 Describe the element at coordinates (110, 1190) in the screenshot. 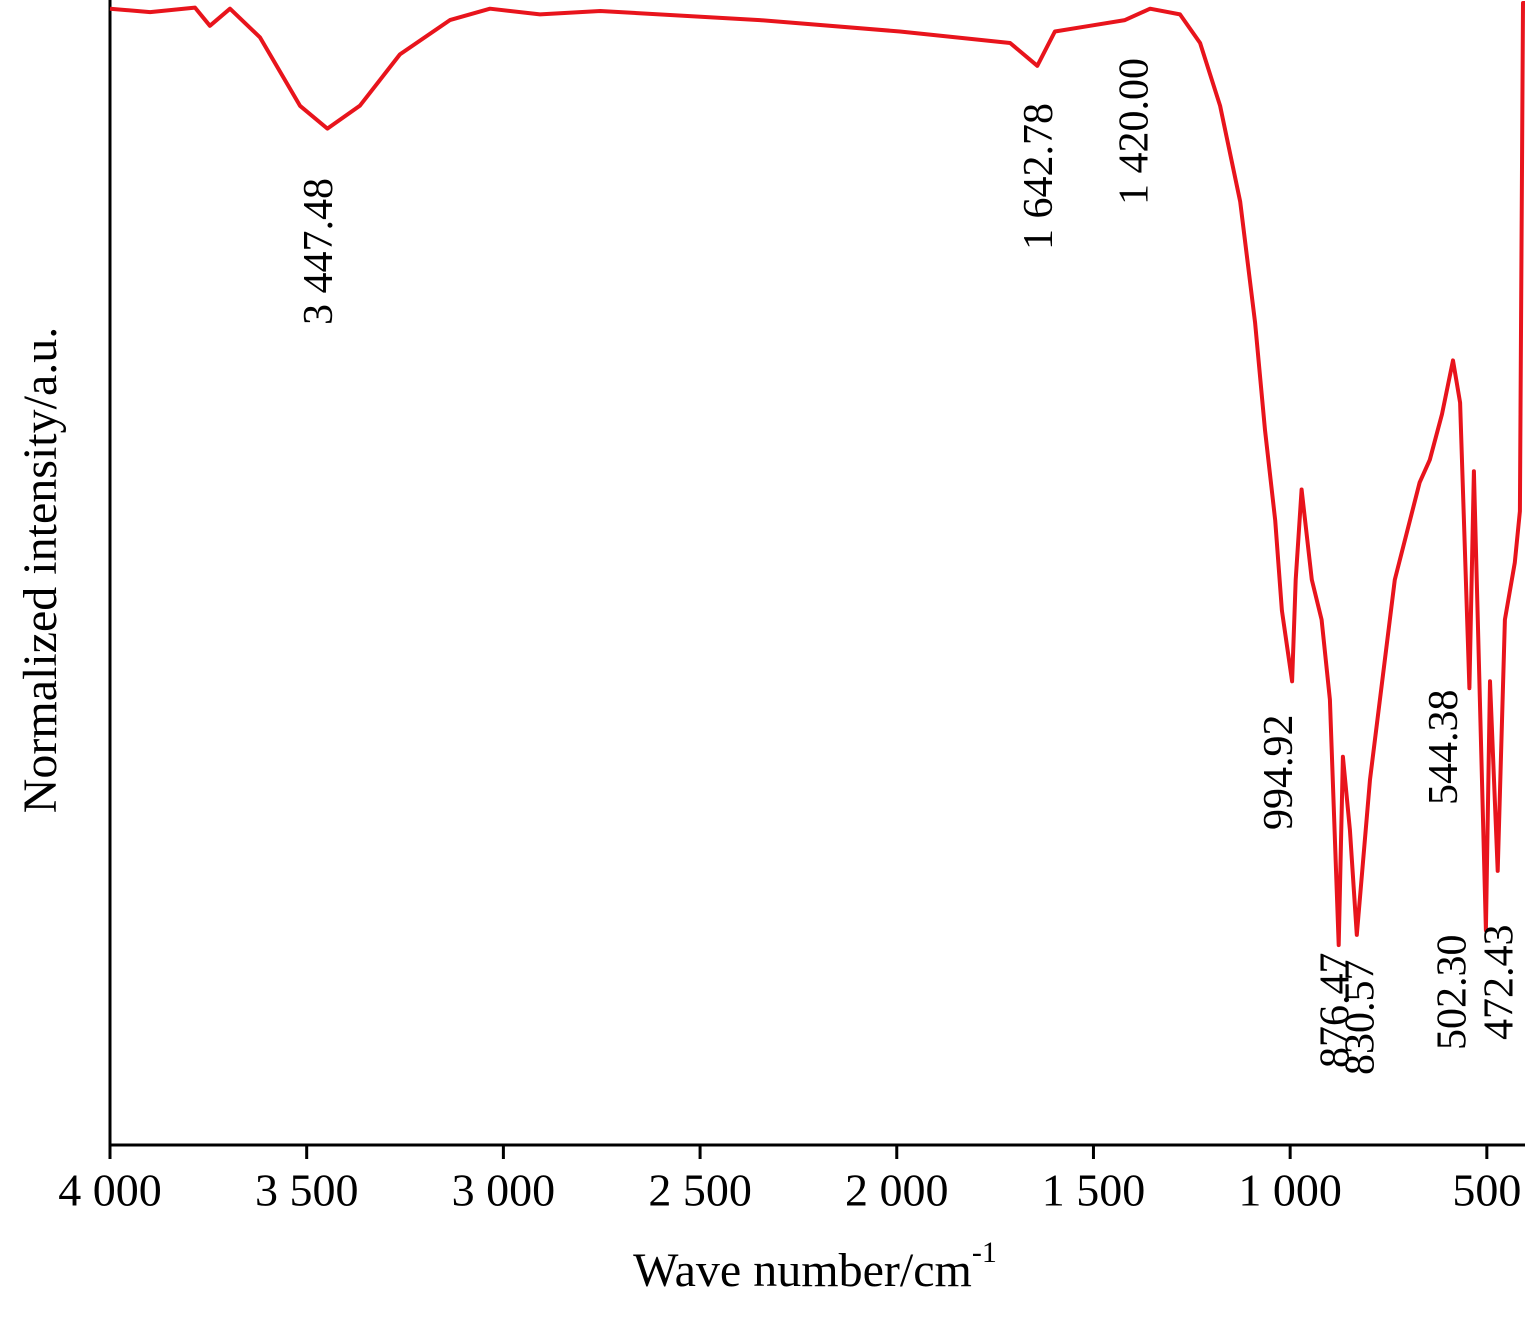

I see `x-tick-label: 4 000` at that location.